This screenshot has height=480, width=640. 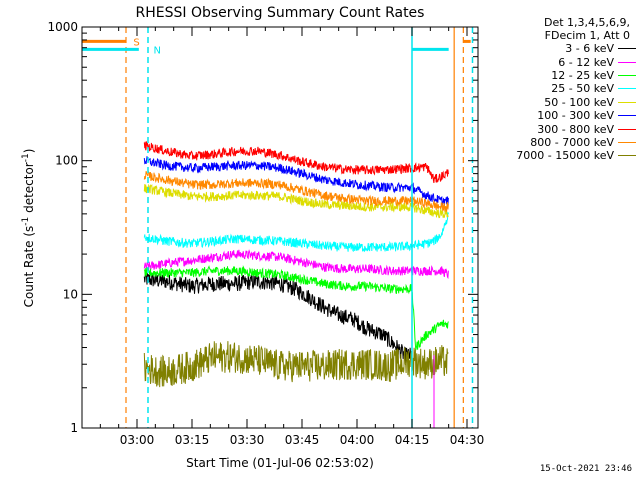 I want to click on flag-label-n: N, so click(x=157, y=50).